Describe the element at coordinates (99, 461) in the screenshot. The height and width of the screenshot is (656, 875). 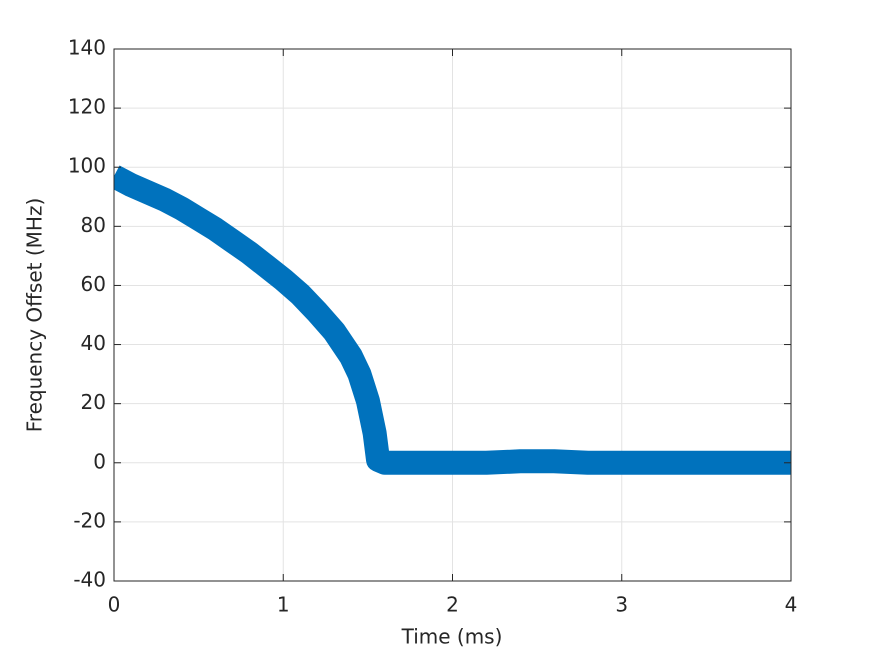
I see `y-tick-label: 0` at that location.